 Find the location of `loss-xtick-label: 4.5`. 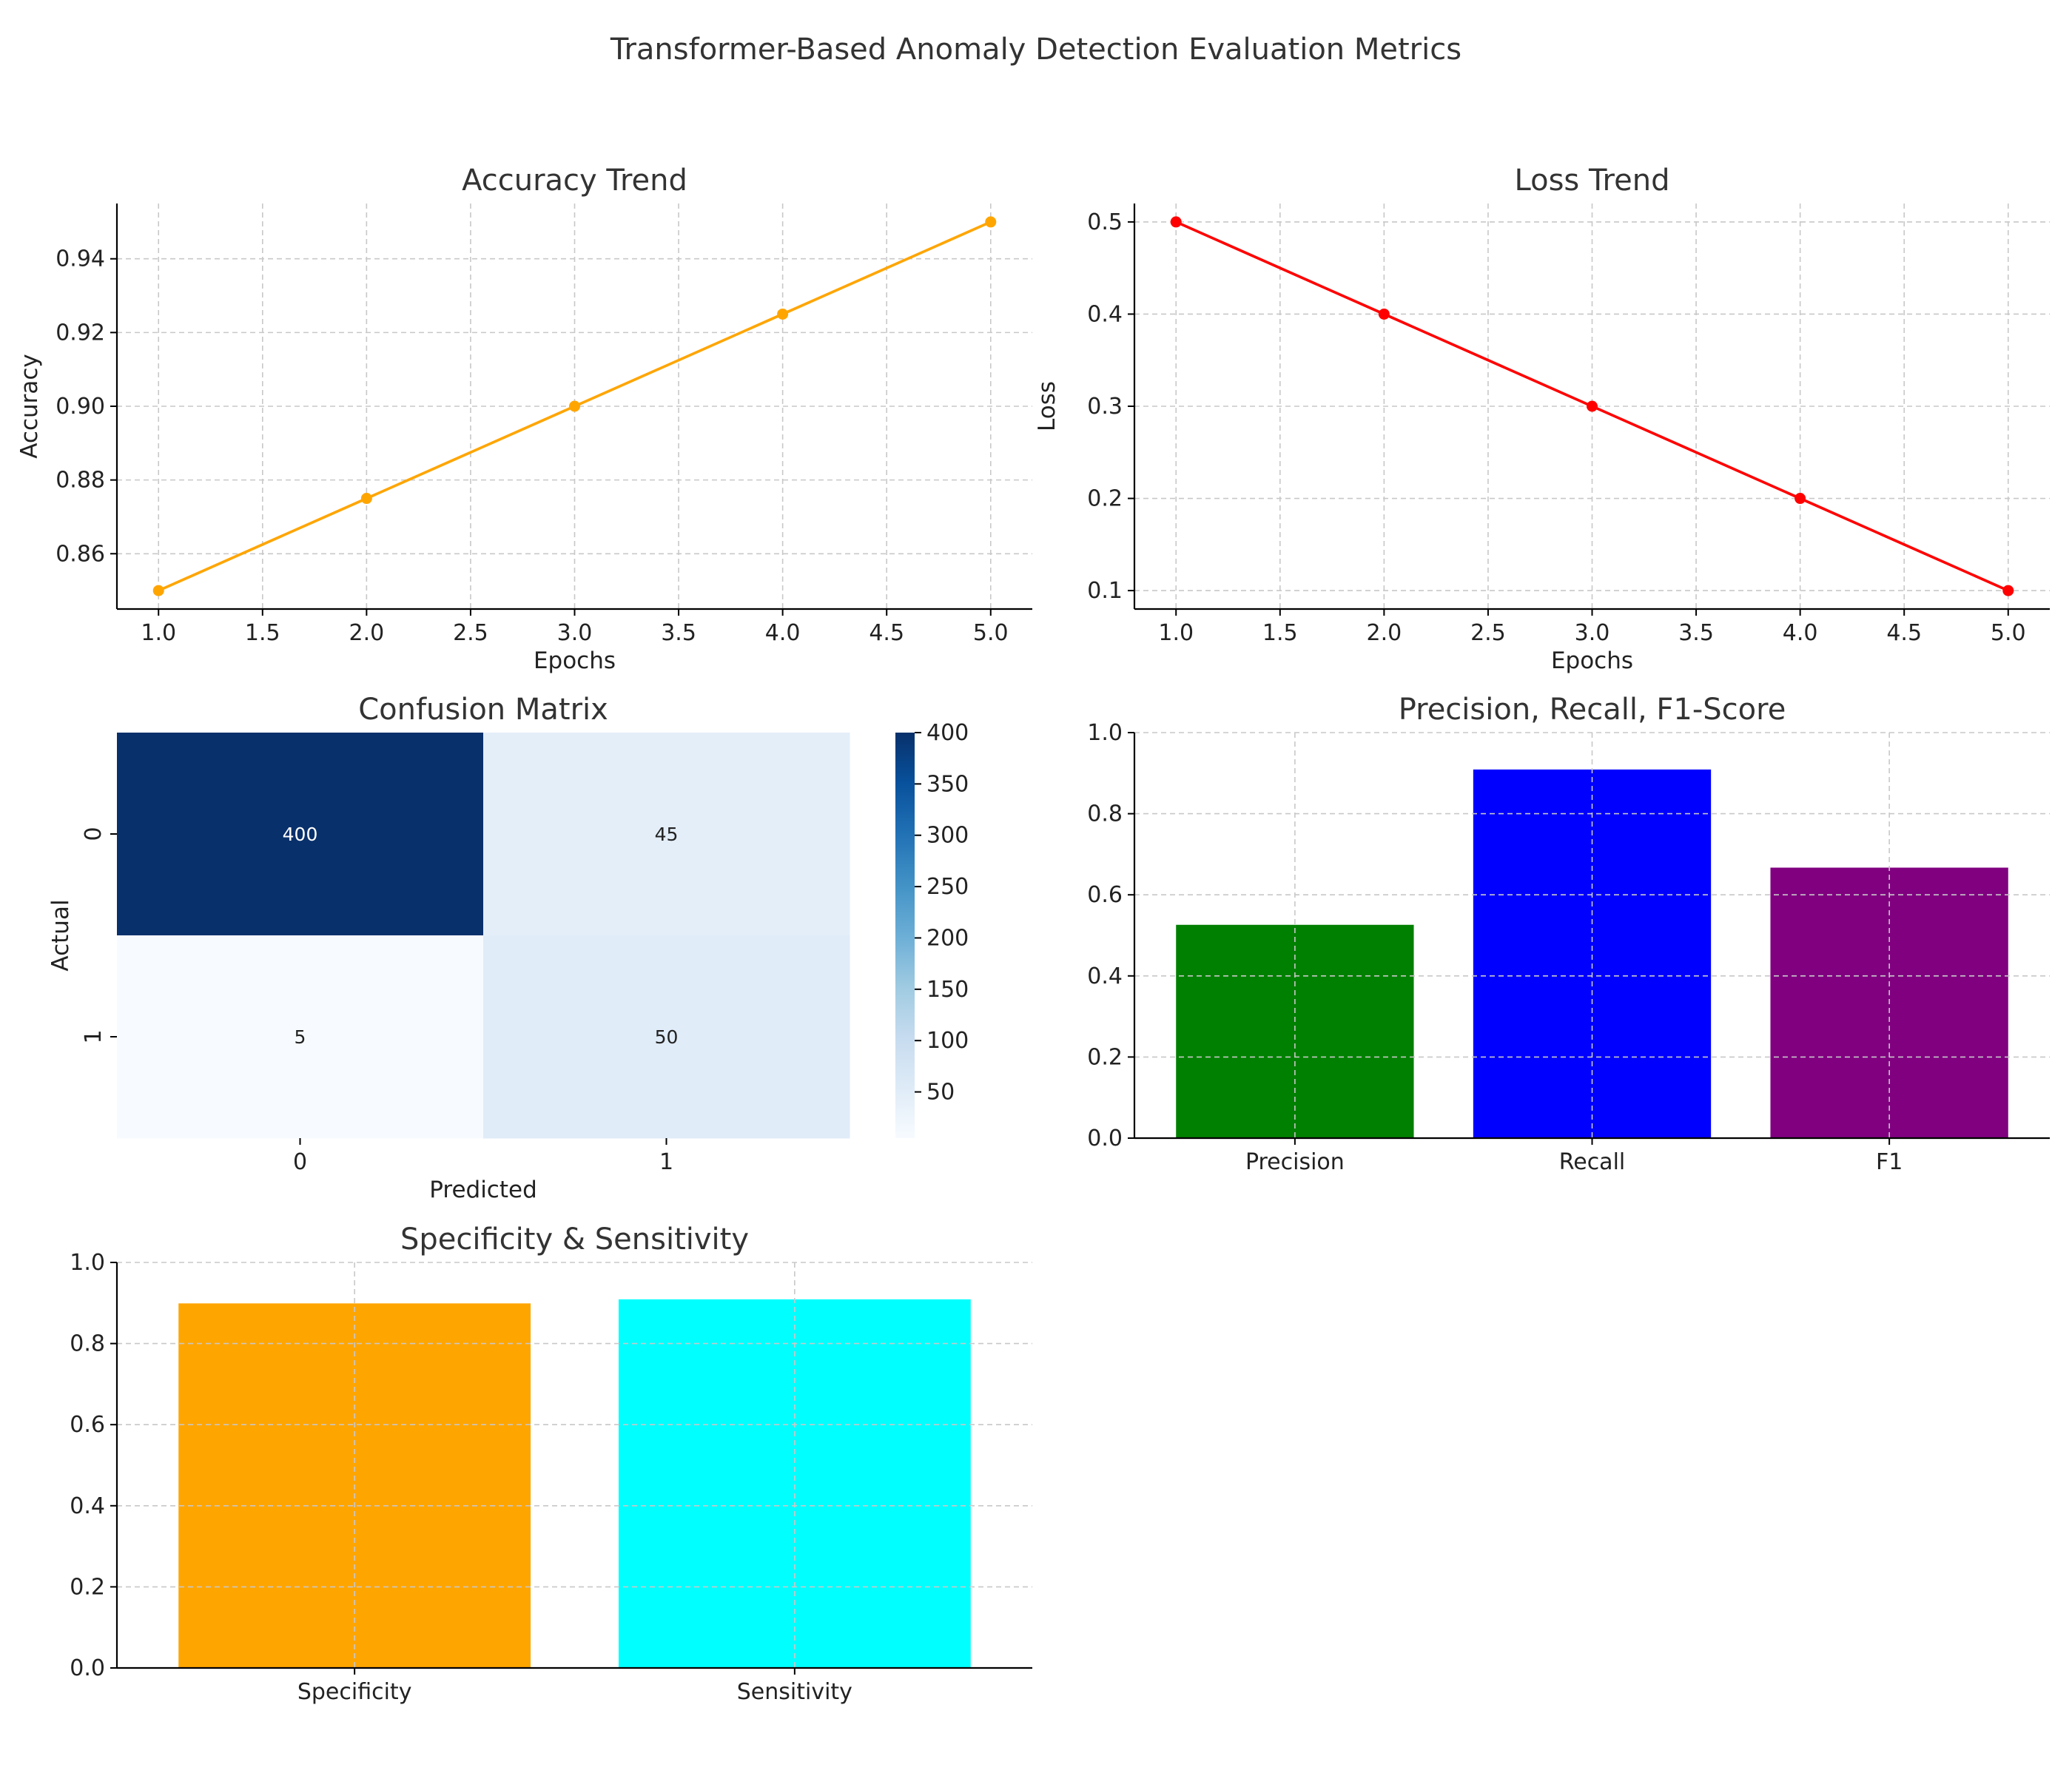

loss-xtick-label: 4.5 is located at coordinates (1904, 633).